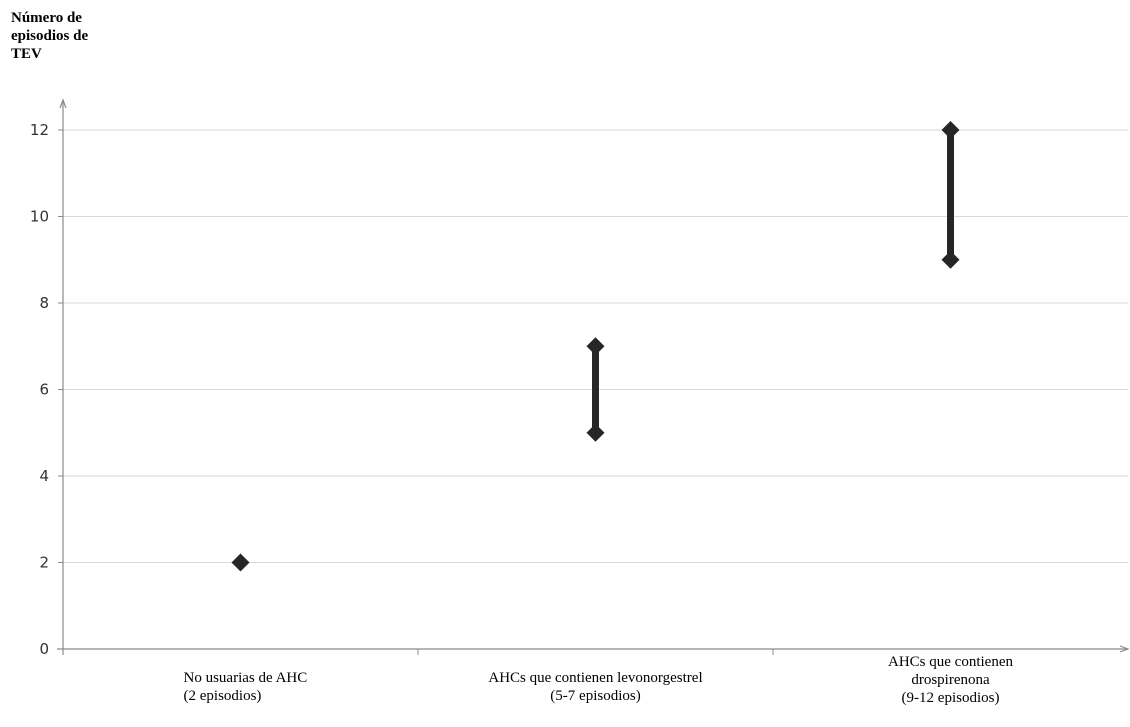  What do you see at coordinates (246, 687) in the screenshot?
I see `x-category-label: No usuarias de AHC (2 episodios)` at bounding box center [246, 687].